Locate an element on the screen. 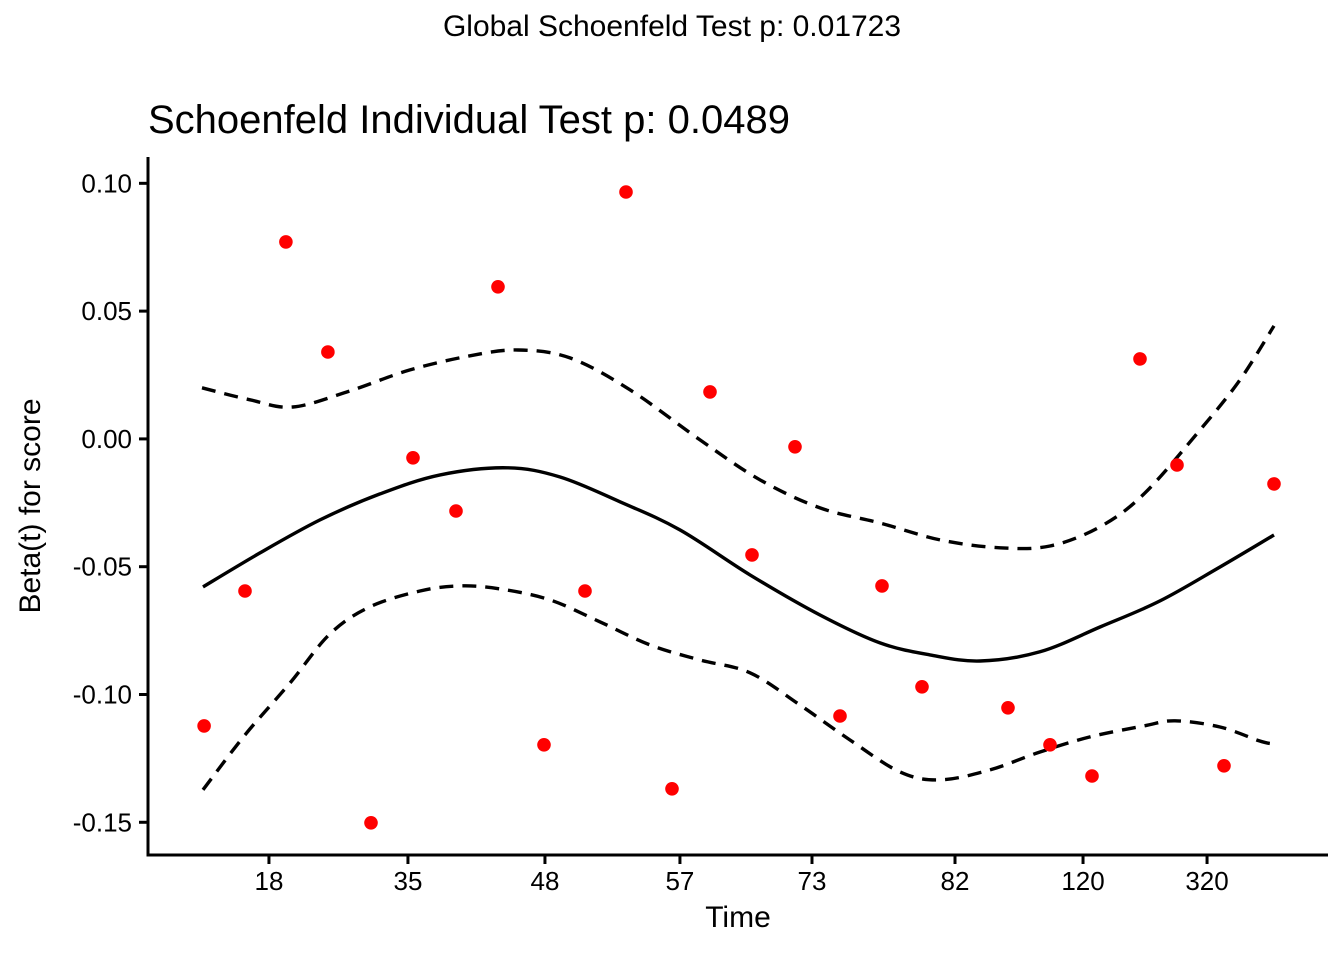  y-tick-label: -0.10 is located at coordinates (102, 694).